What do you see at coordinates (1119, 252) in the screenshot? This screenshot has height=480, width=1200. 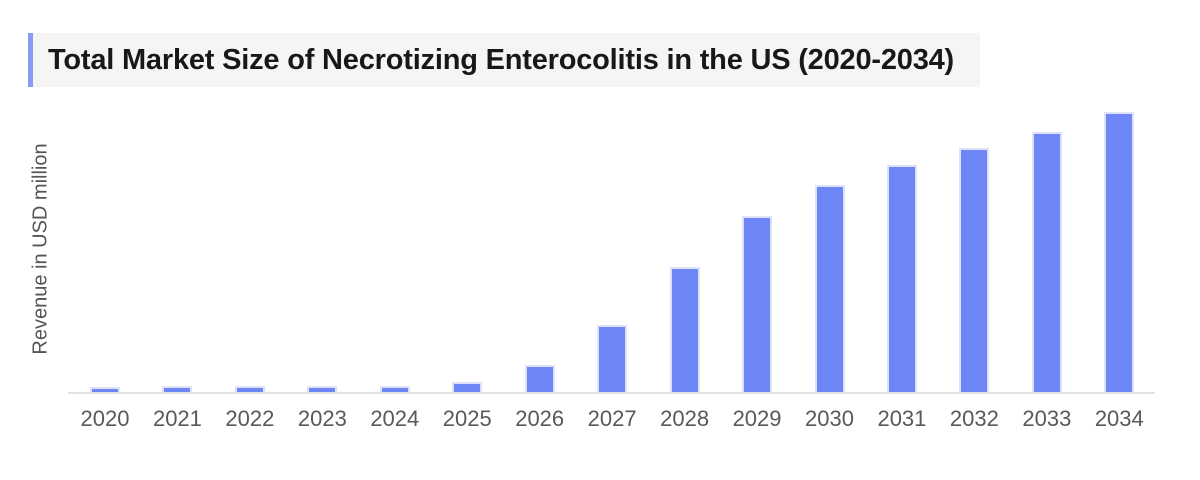 I see `bar-2034` at bounding box center [1119, 252].